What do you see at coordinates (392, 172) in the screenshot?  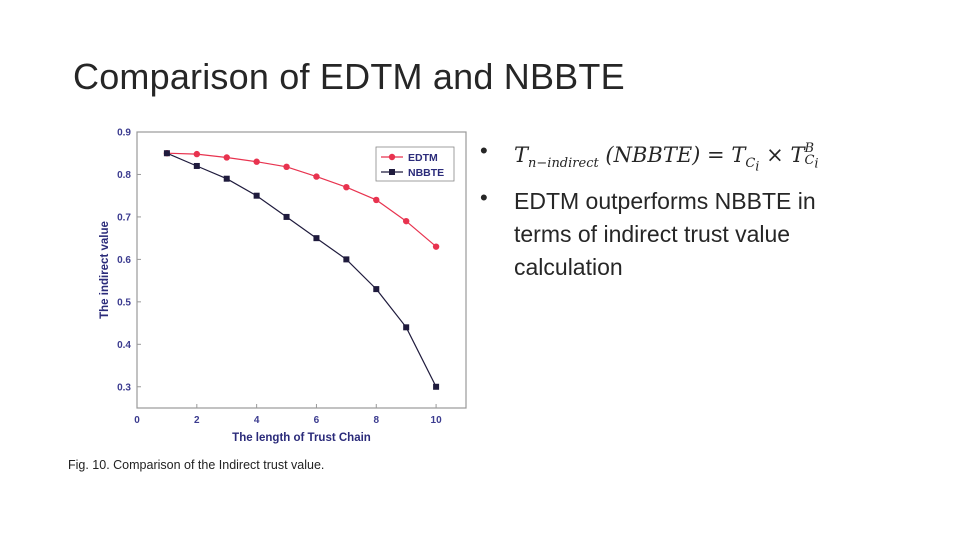 I see `legend-marker-nbbte` at bounding box center [392, 172].